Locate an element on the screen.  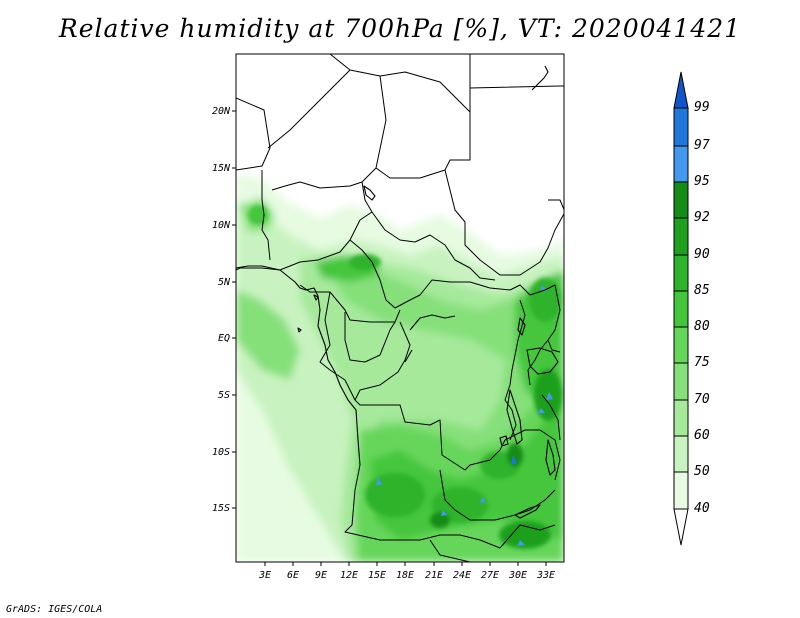
lat-label: 5N is located at coordinates (224, 282).